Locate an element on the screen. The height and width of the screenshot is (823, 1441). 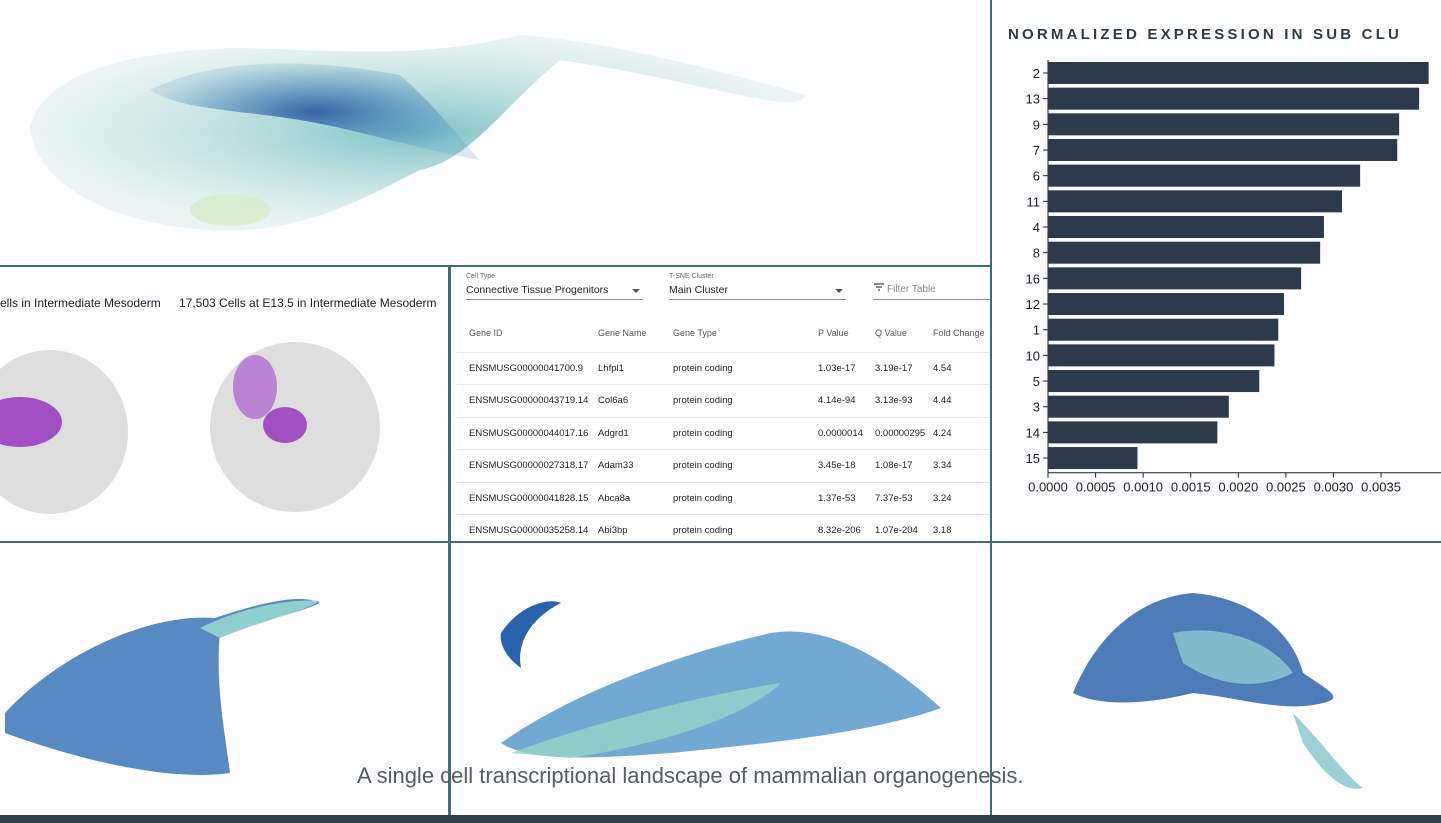
table-cell: Abi3bp is located at coordinates (613, 530).